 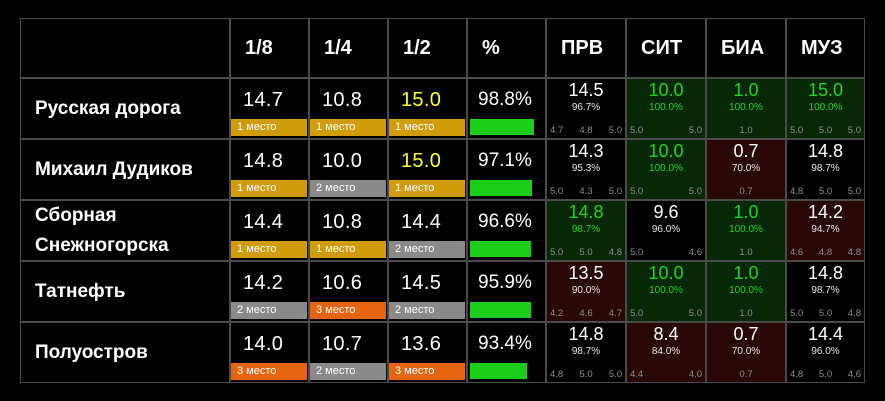 What do you see at coordinates (825, 90) in the screenshot?
I see `judge-score: 15.0` at bounding box center [825, 90].